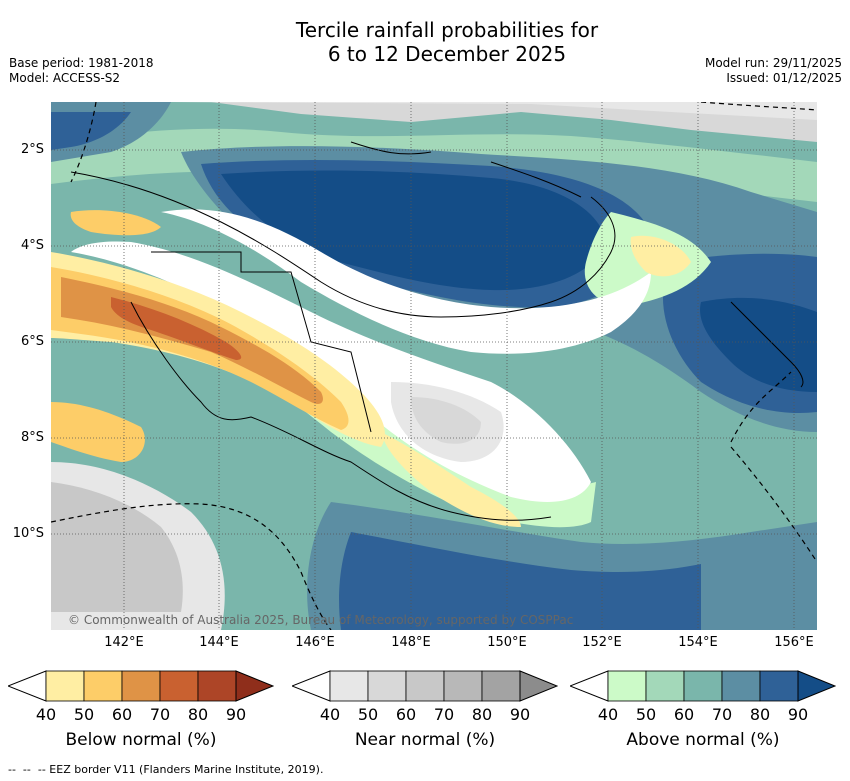 This screenshot has height=781, width=850. What do you see at coordinates (758, 106) in the screenshot?
I see `eez-border-northeast` at bounding box center [758, 106].